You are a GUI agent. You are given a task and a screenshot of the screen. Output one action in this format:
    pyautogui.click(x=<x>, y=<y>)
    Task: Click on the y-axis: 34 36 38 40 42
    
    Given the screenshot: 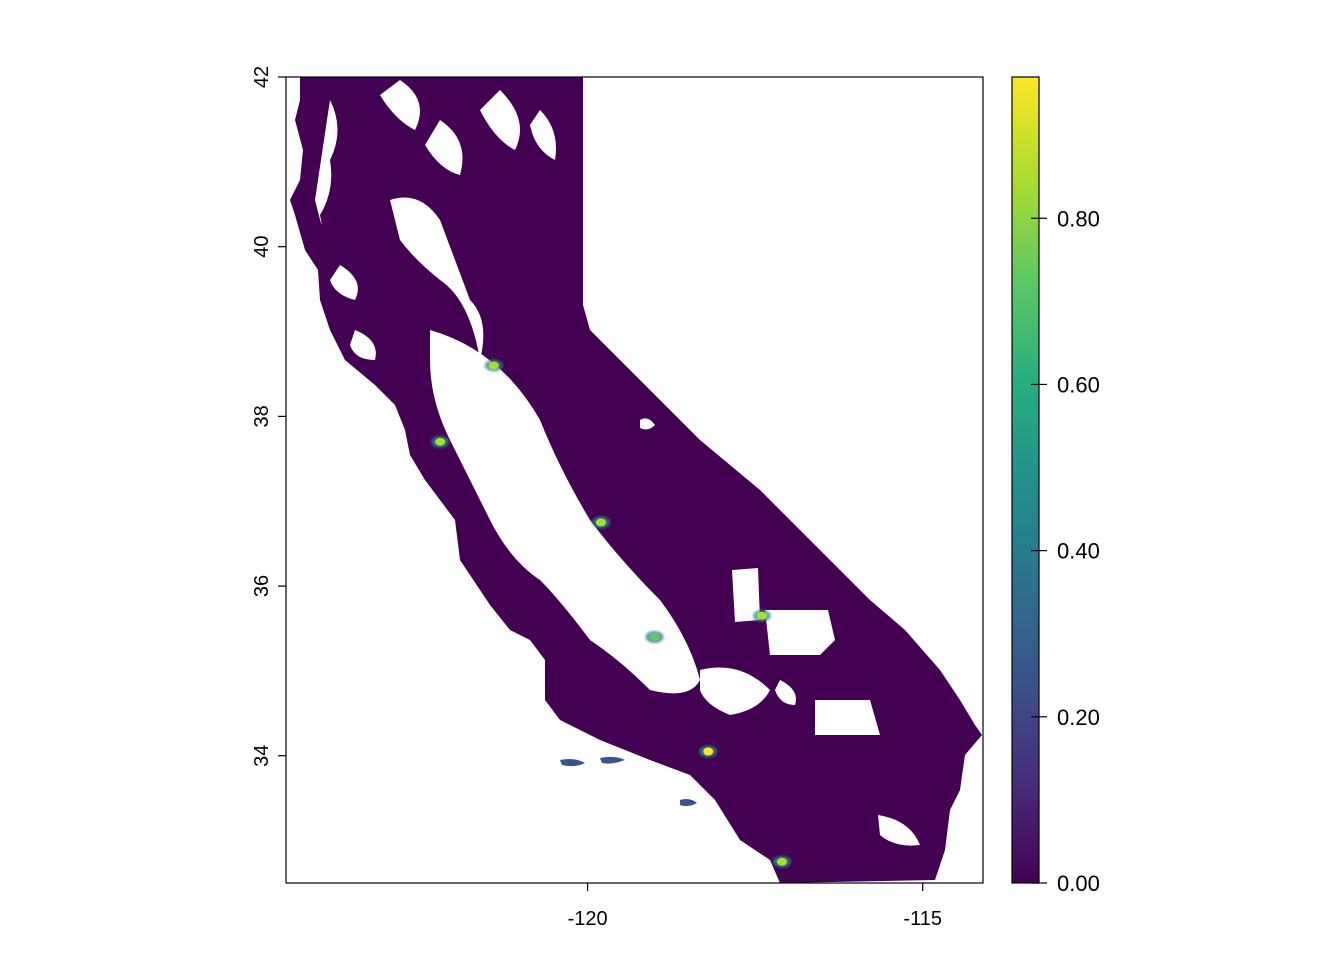 What is the action you would take?
    pyautogui.click(x=268, y=416)
    